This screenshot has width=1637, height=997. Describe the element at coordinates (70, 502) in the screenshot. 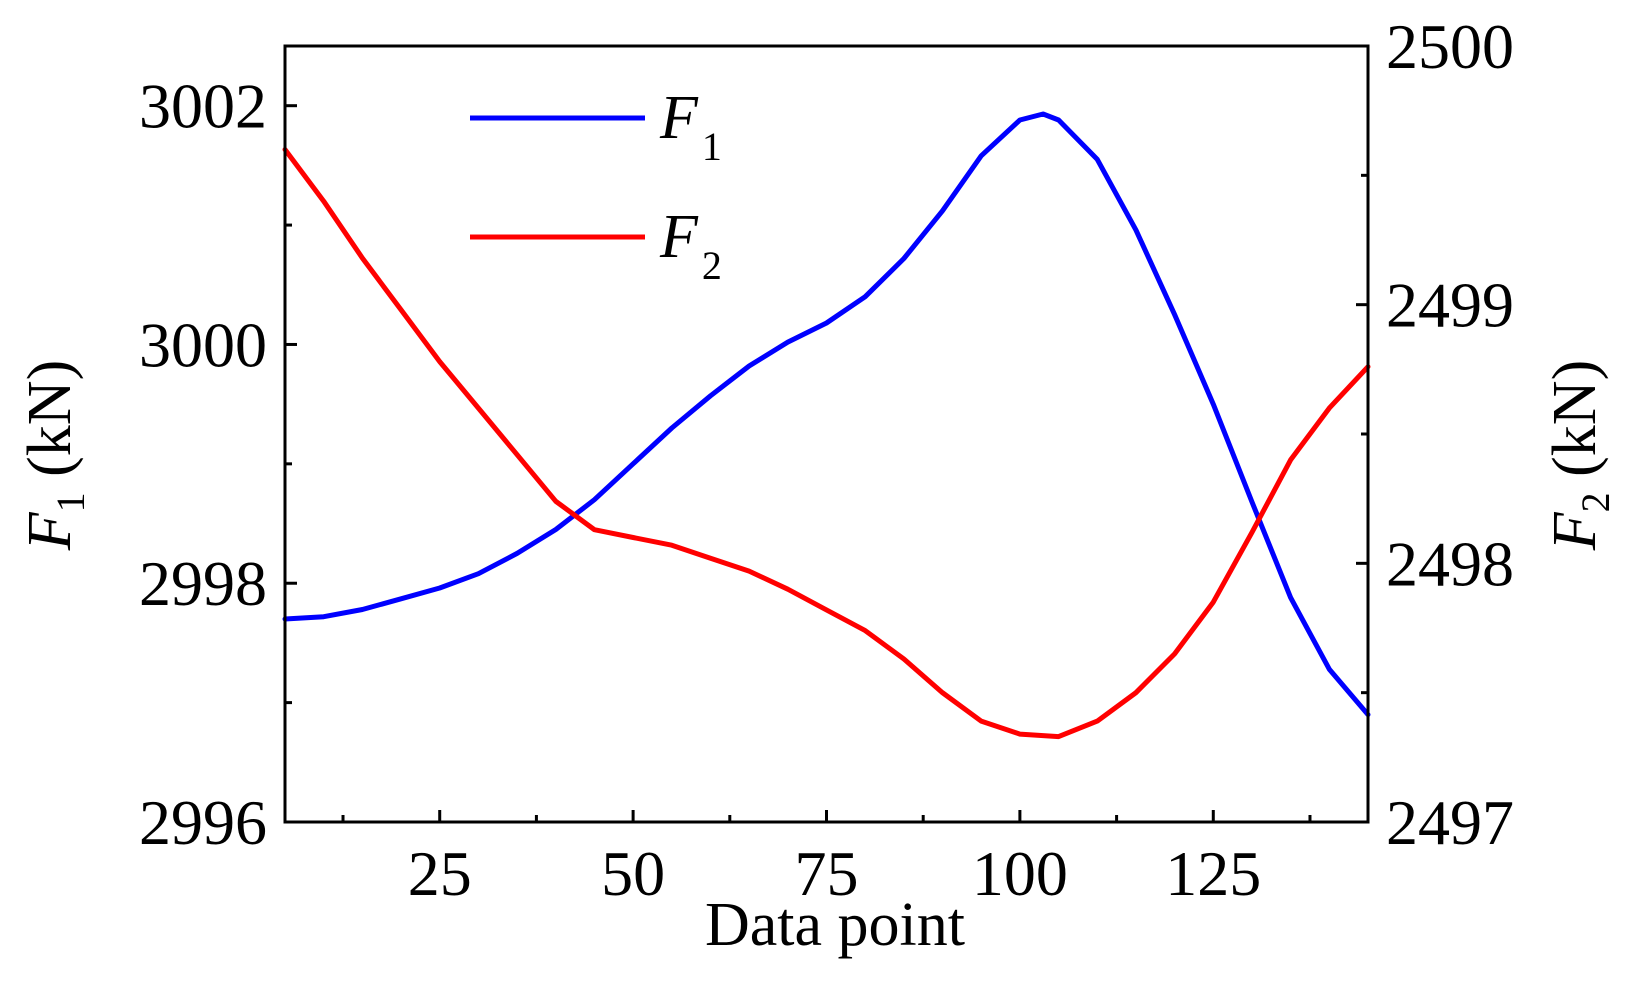

I see `y-left-title-subscript: 1` at that location.